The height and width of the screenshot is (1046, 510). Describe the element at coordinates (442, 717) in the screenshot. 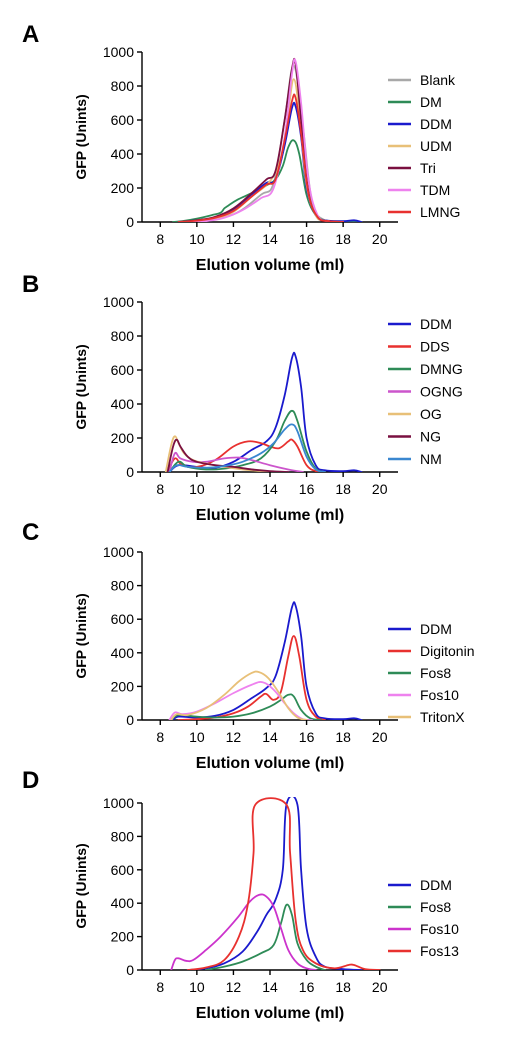

I see `legend-label: TritonX` at that location.